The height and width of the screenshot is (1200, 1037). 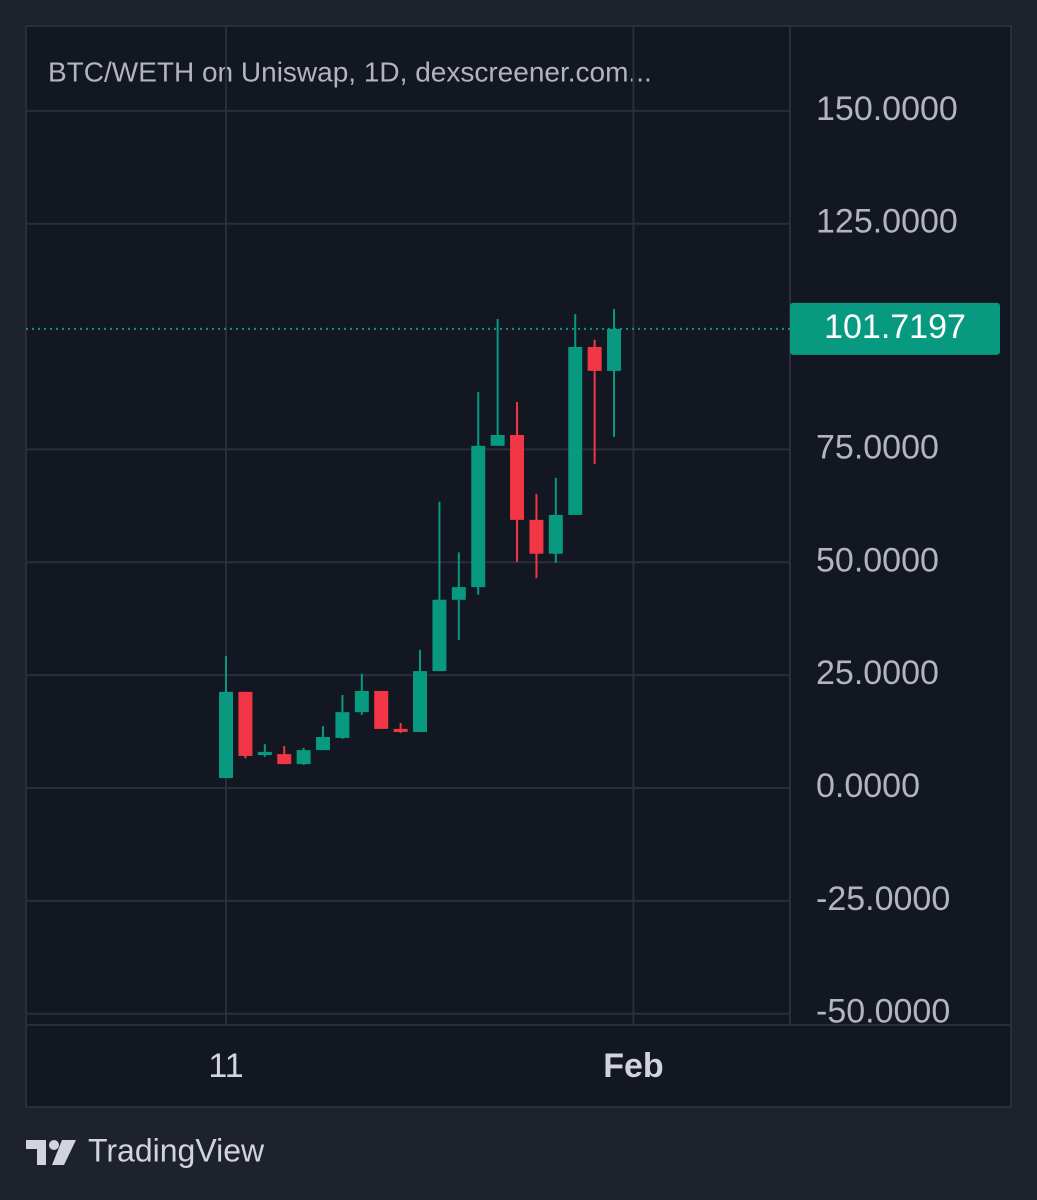 What do you see at coordinates (877, 447) in the screenshot?
I see `y-tick-label: 75.0000` at bounding box center [877, 447].